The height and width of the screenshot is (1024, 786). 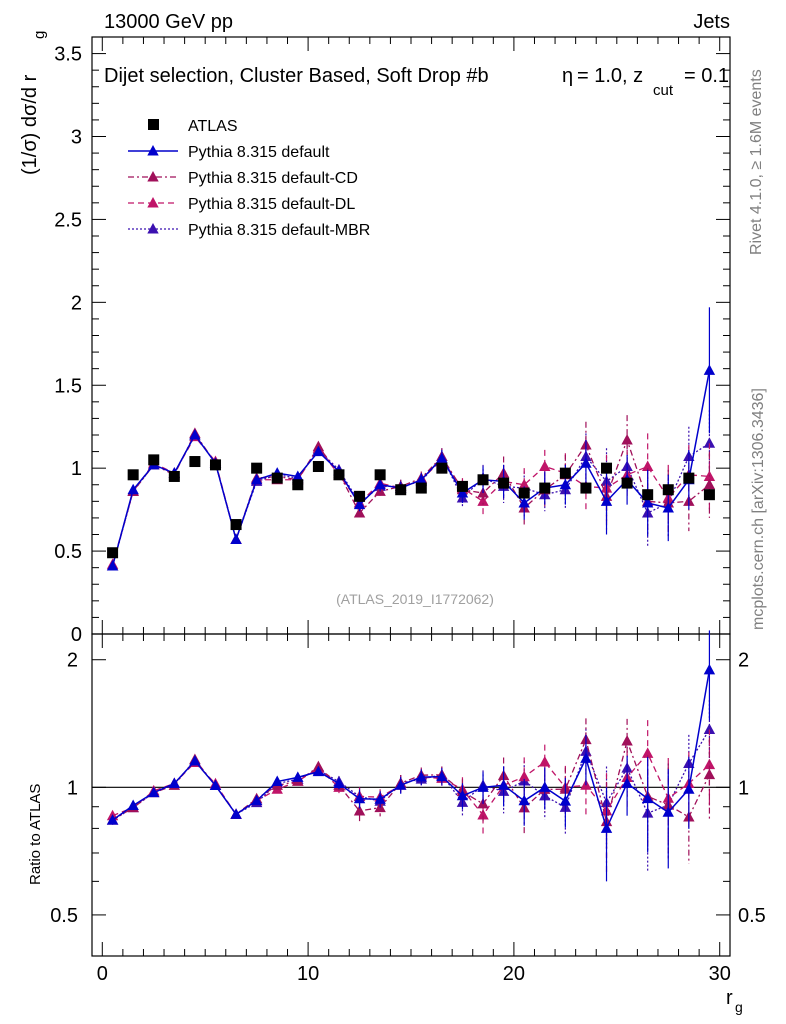 I want to click on energy-label: 13000 GeV pp, so click(x=168, y=22).